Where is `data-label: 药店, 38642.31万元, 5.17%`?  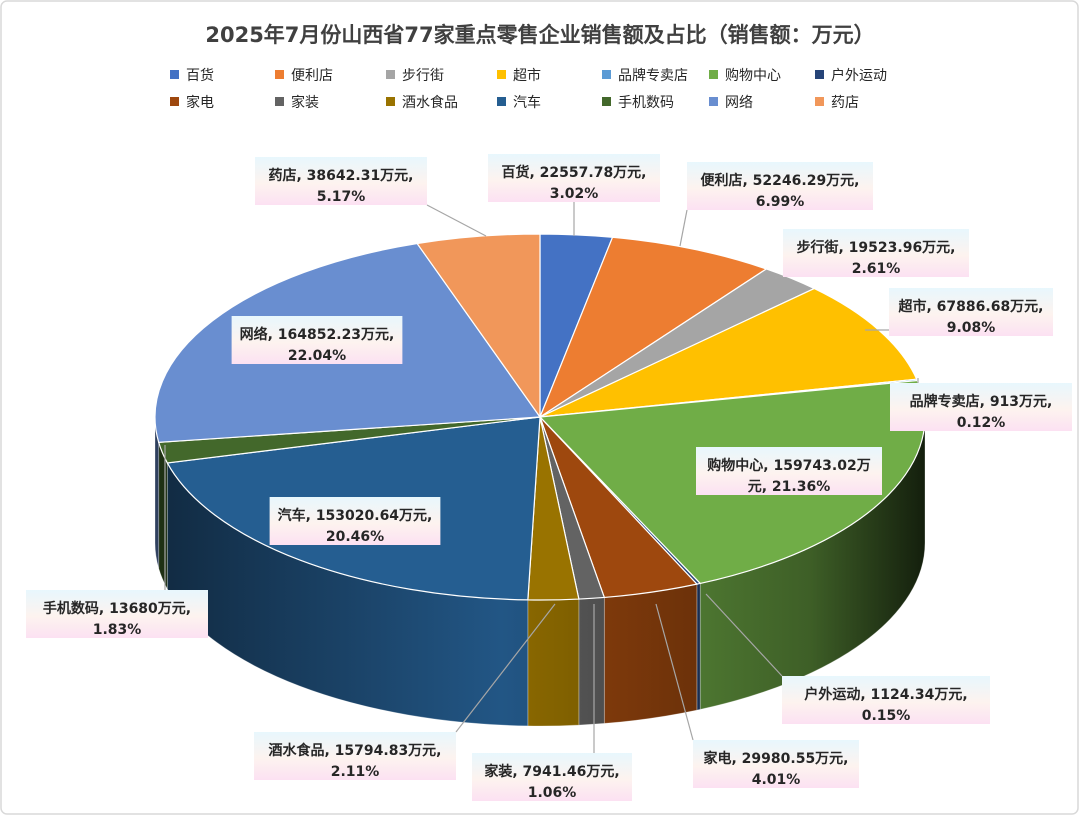 data-label: 药店, 38642.31万元, 5.17% is located at coordinates (341, 181).